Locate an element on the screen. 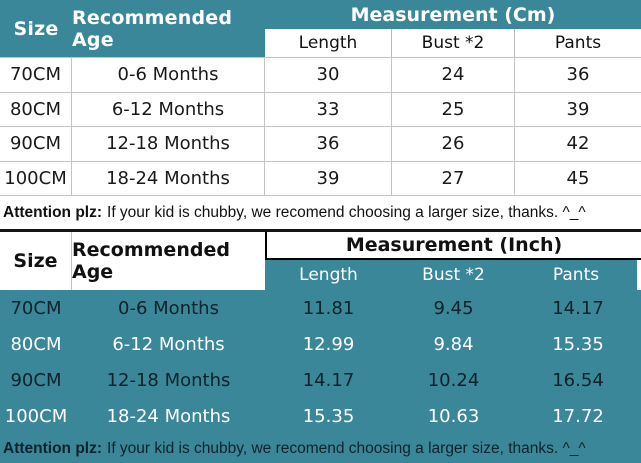 Image resolution: width=641 pixels, height=463 pixels. cm-col-bust: Bust *2 is located at coordinates (453, 43).